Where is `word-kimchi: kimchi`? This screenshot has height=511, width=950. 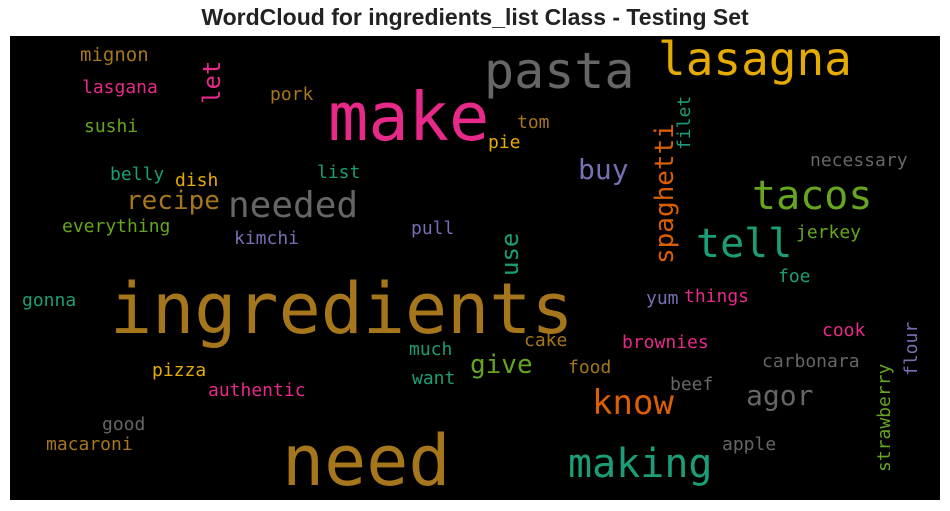 word-kimchi: kimchi is located at coordinates (267, 238).